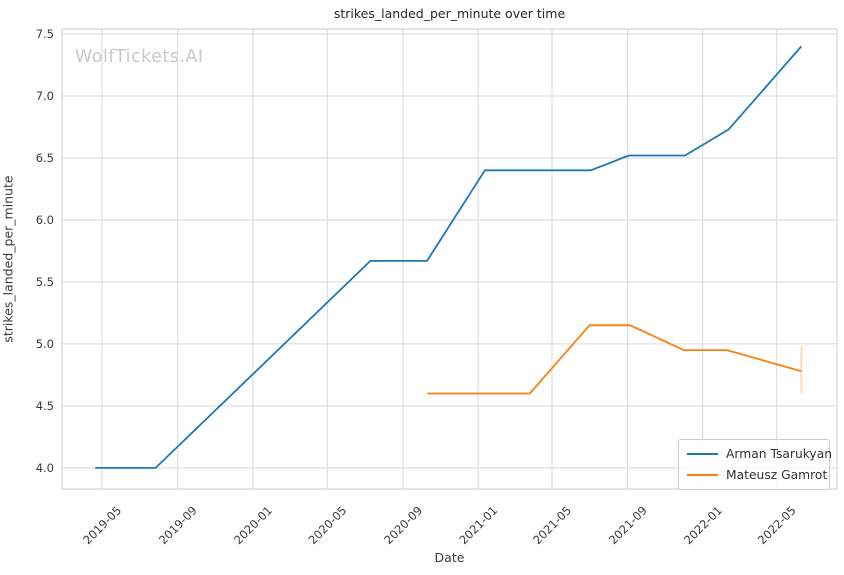 This screenshot has height=575, width=844. Describe the element at coordinates (449, 13) in the screenshot. I see `chart-title: strikes_landed_per_minute over time` at that location.